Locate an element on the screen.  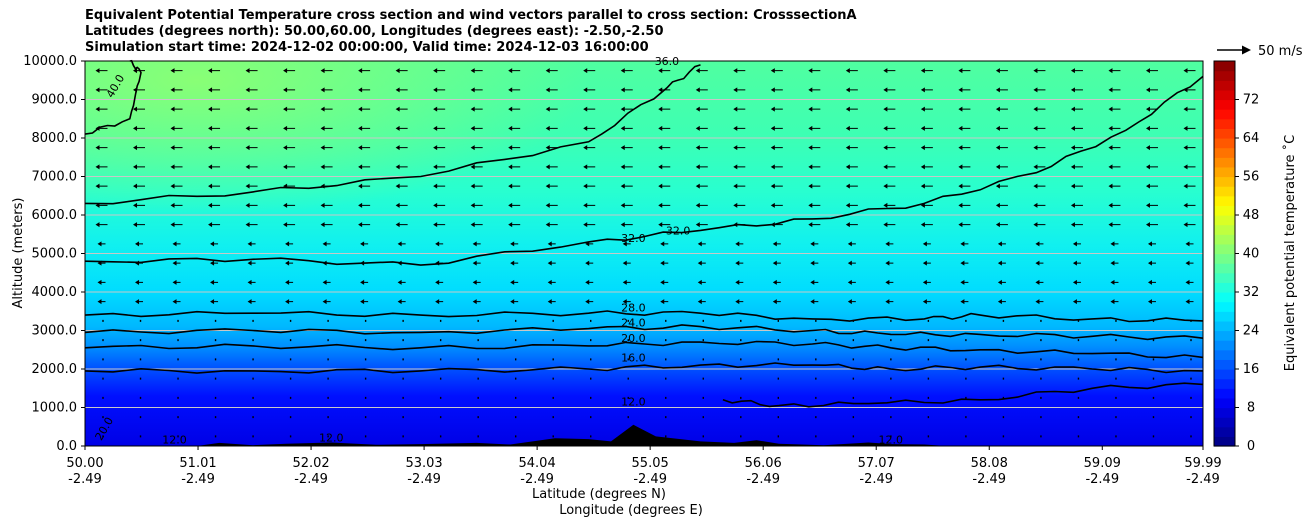
contour-label: 24.0 is located at coordinates (633, 323).